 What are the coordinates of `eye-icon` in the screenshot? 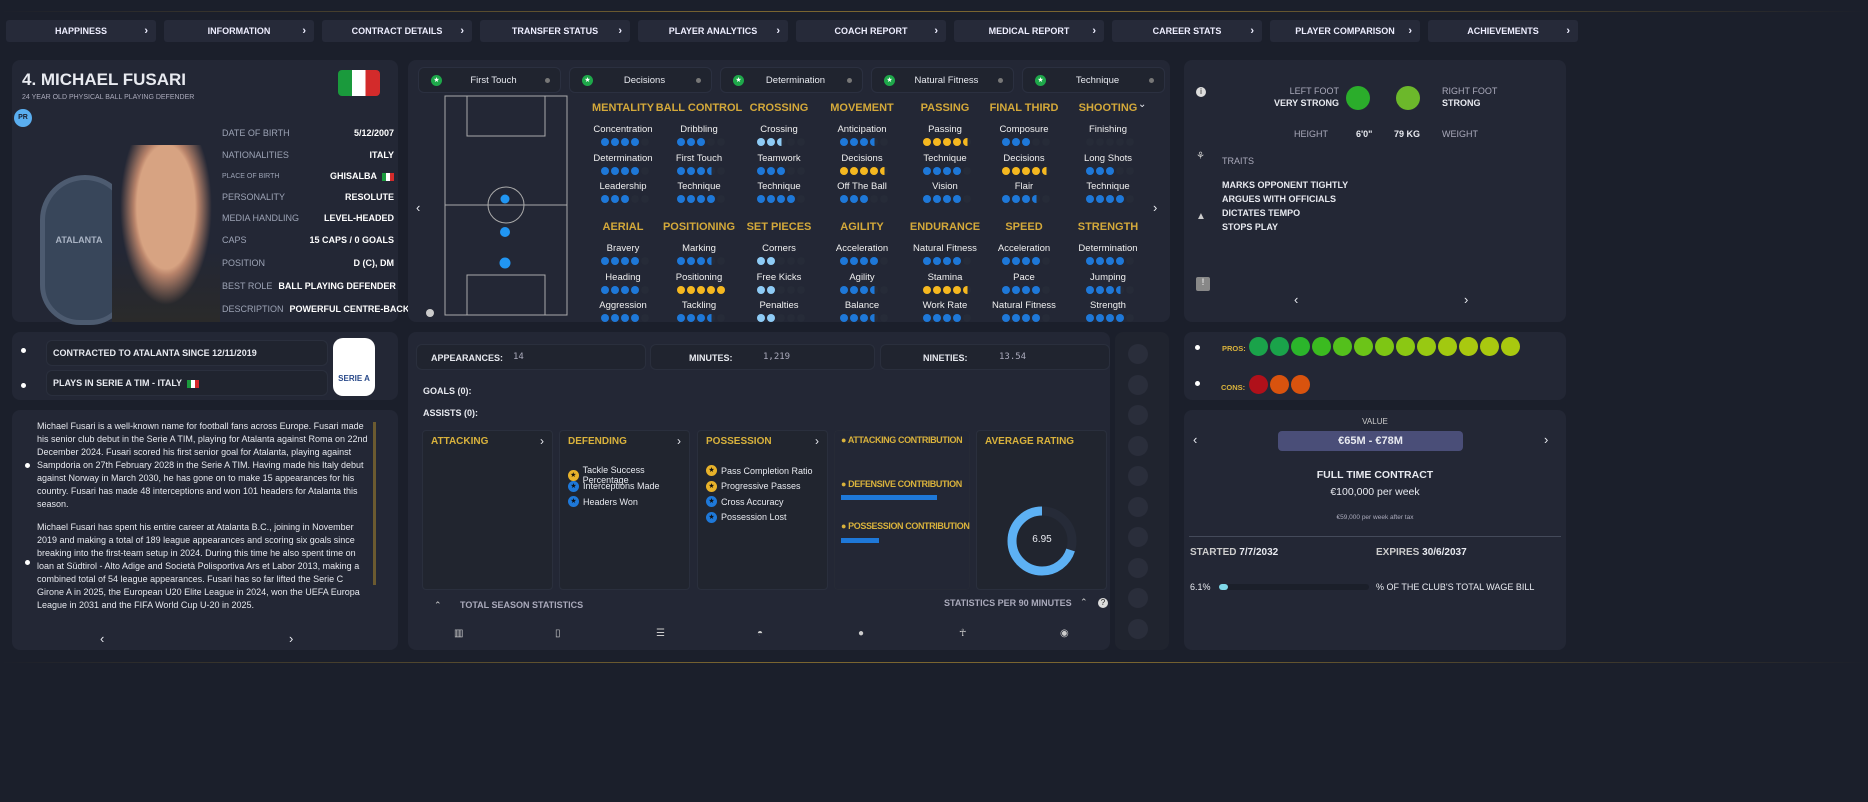 It's located at (1138, 476).